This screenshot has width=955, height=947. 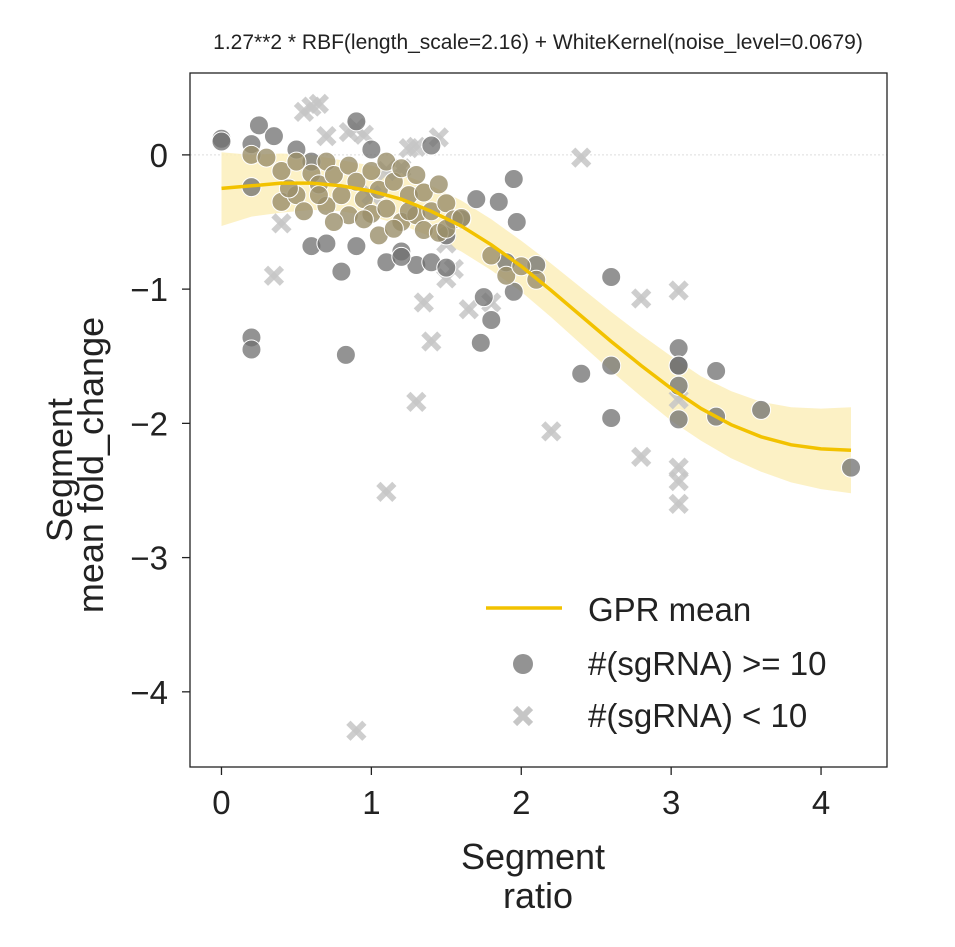 What do you see at coordinates (697, 715) in the screenshot?
I see `legend-lt10-label: #(sgRNA) < 10` at bounding box center [697, 715].